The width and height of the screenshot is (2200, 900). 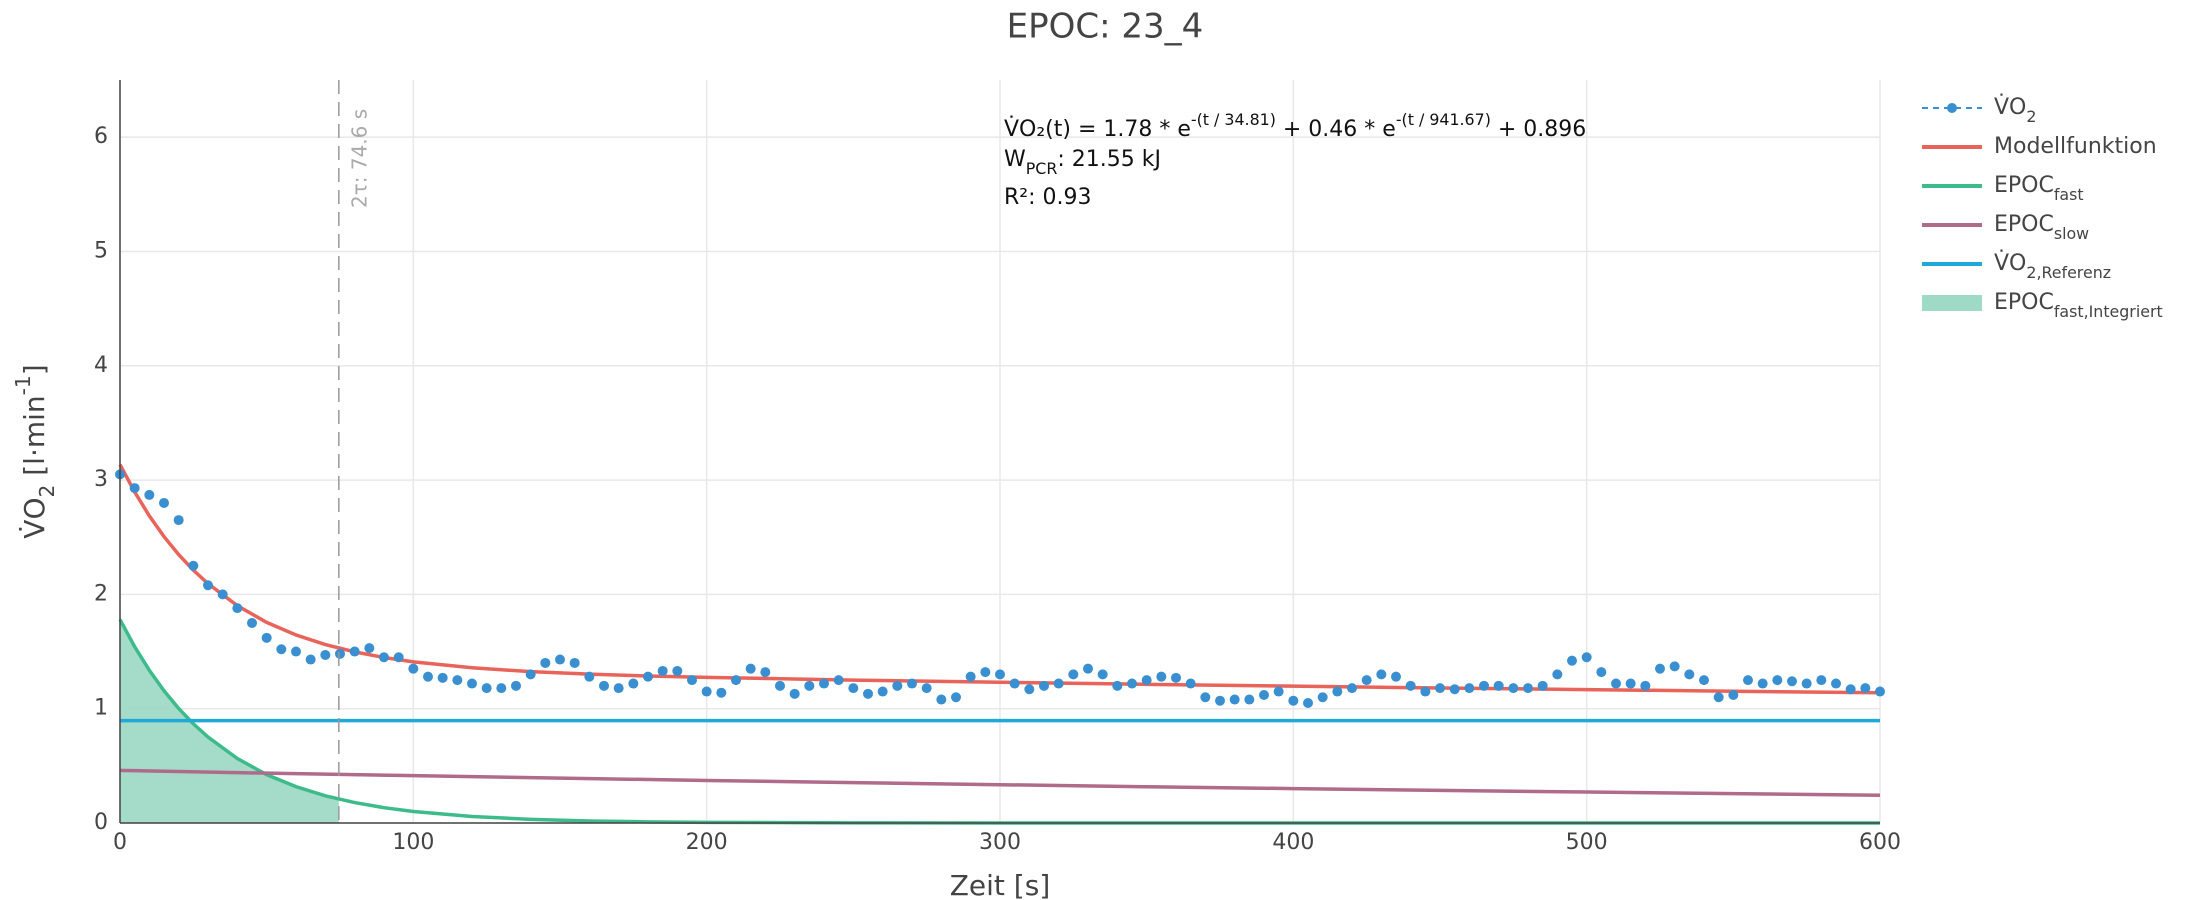 What do you see at coordinates (1293, 842) in the screenshot?
I see `x-tick-label: 400` at bounding box center [1293, 842].